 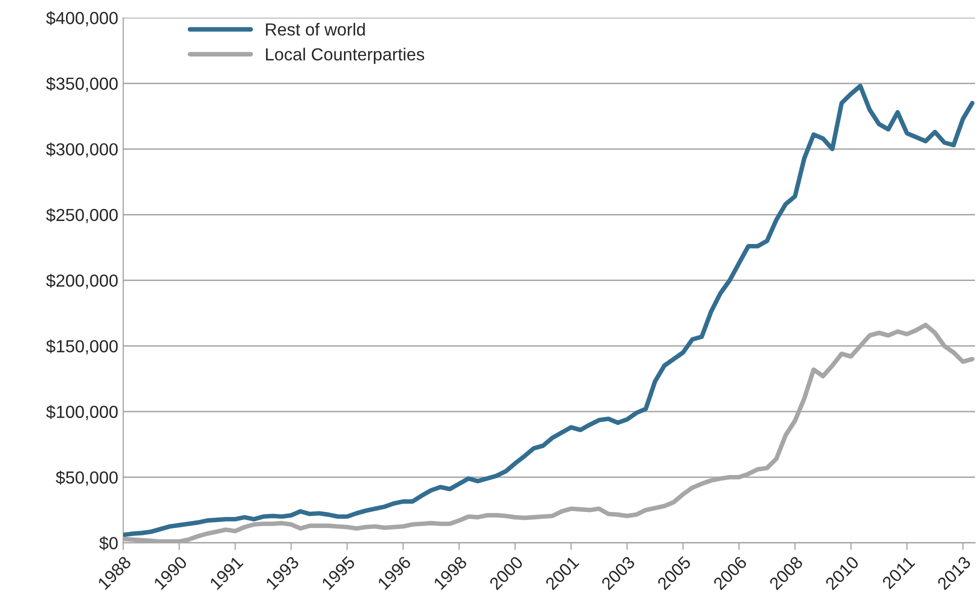 What do you see at coordinates (82, 216) in the screenshot?
I see `y-tick-label: $250,000` at bounding box center [82, 216].